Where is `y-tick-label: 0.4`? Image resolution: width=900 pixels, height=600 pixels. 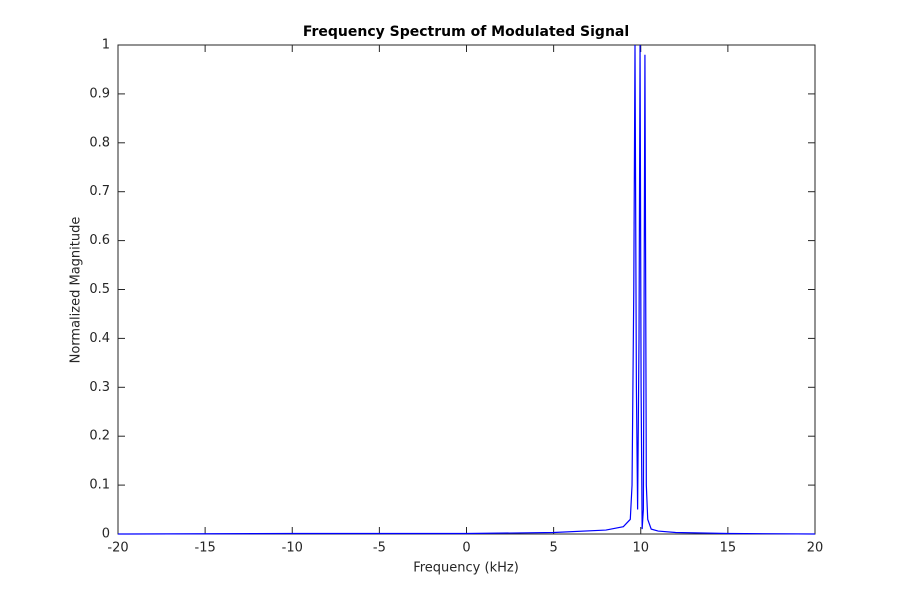 y-tick-label: 0.4 is located at coordinates (99, 338).